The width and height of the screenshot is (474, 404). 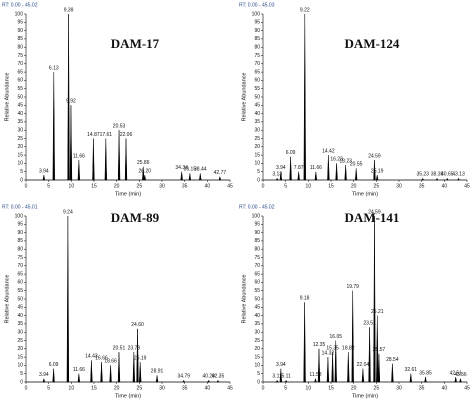 I want to click on peak-label: 9.92, so click(x=71, y=102).